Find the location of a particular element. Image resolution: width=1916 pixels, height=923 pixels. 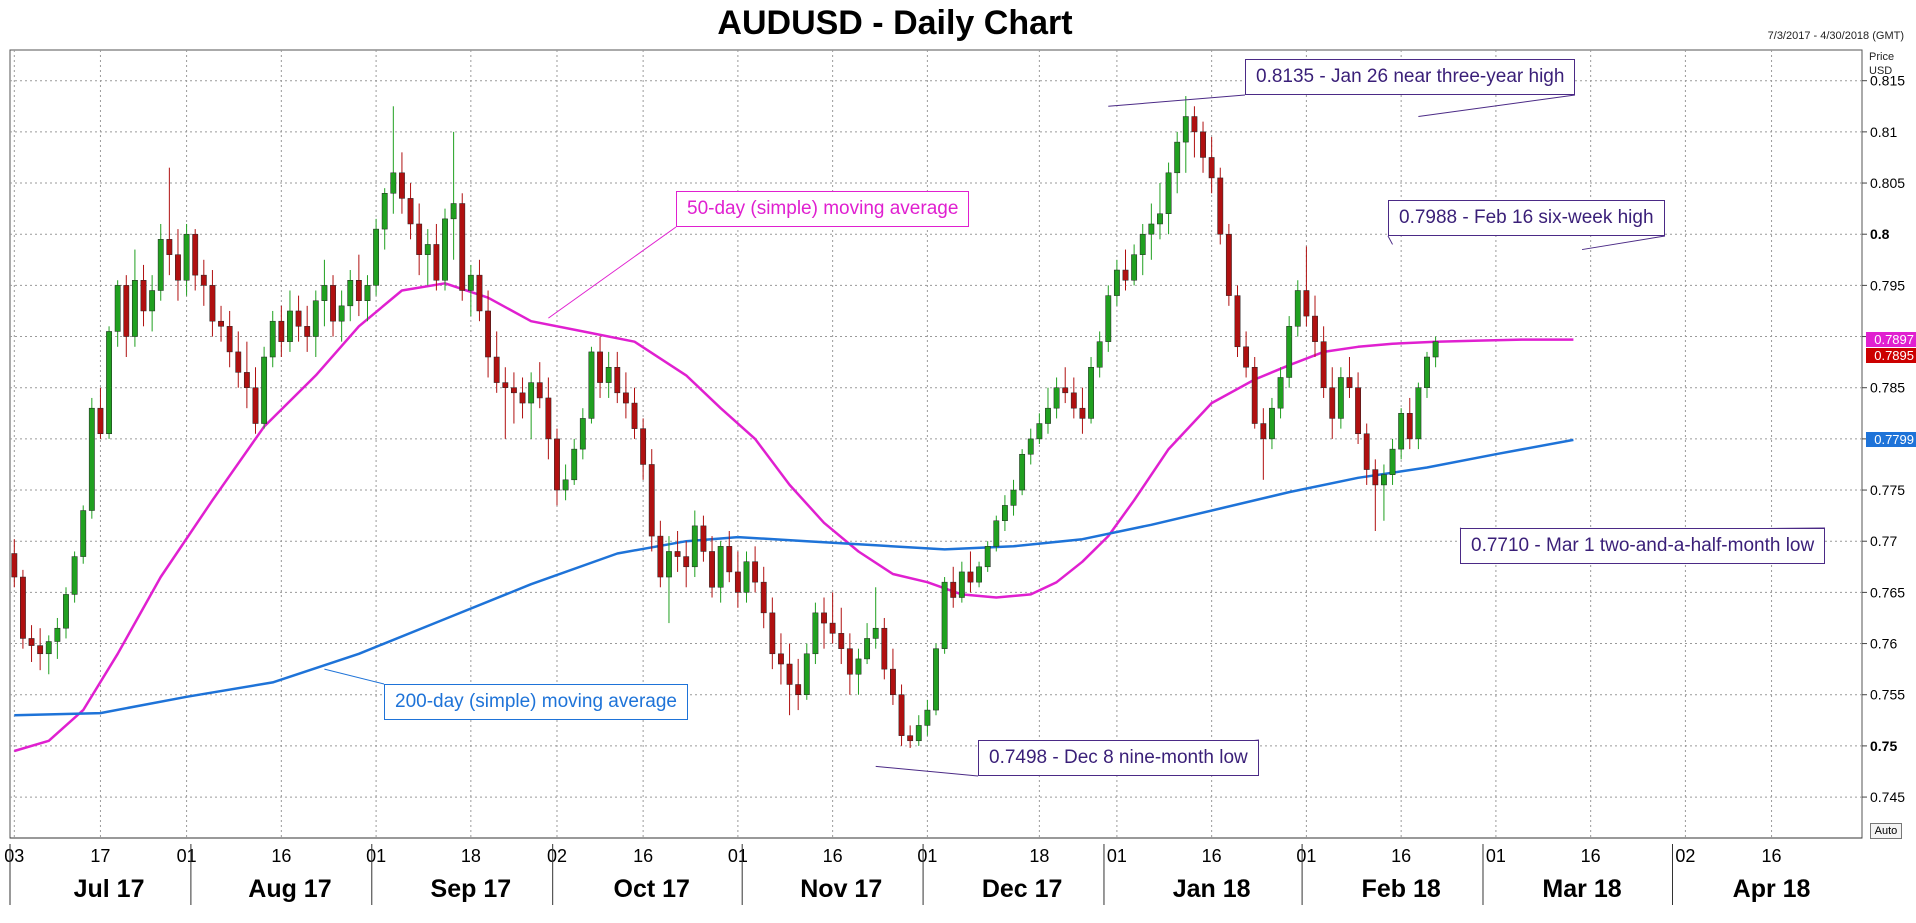

y-tick-label: 0.76 is located at coordinates (1883, 644).